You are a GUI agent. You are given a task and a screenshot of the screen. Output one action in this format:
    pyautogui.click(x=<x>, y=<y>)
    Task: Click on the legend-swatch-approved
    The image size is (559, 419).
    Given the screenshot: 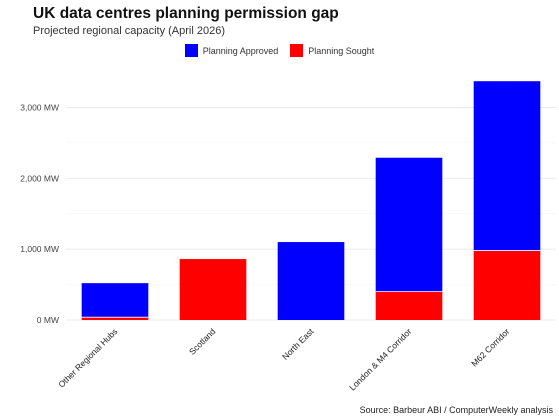 What is the action you would take?
    pyautogui.click(x=191, y=50)
    